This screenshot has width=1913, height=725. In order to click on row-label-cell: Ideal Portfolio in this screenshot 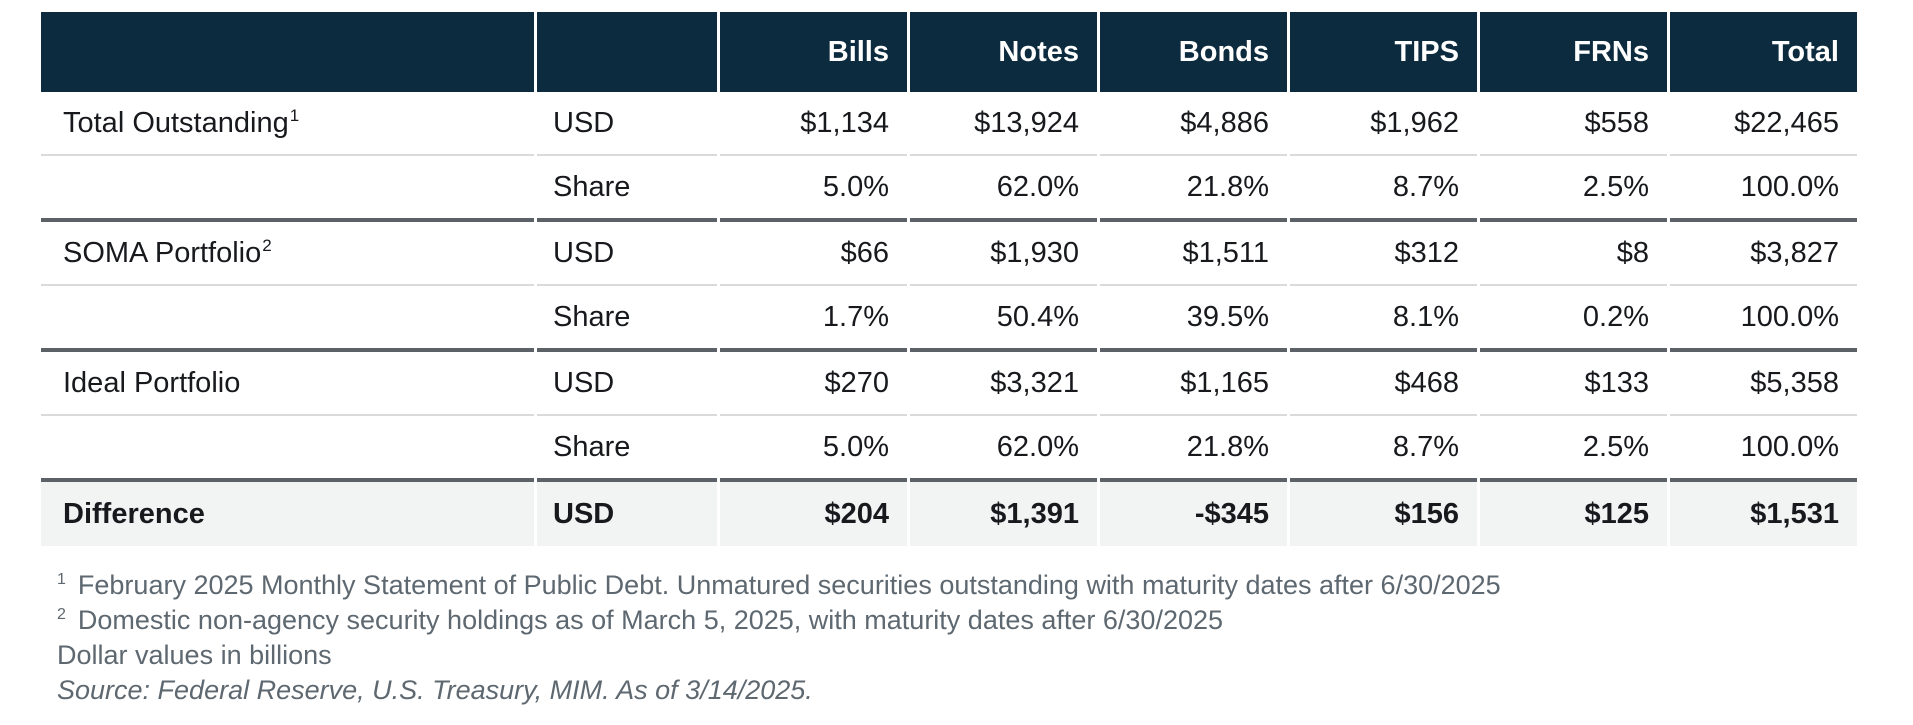, I will do `click(287, 384)`.